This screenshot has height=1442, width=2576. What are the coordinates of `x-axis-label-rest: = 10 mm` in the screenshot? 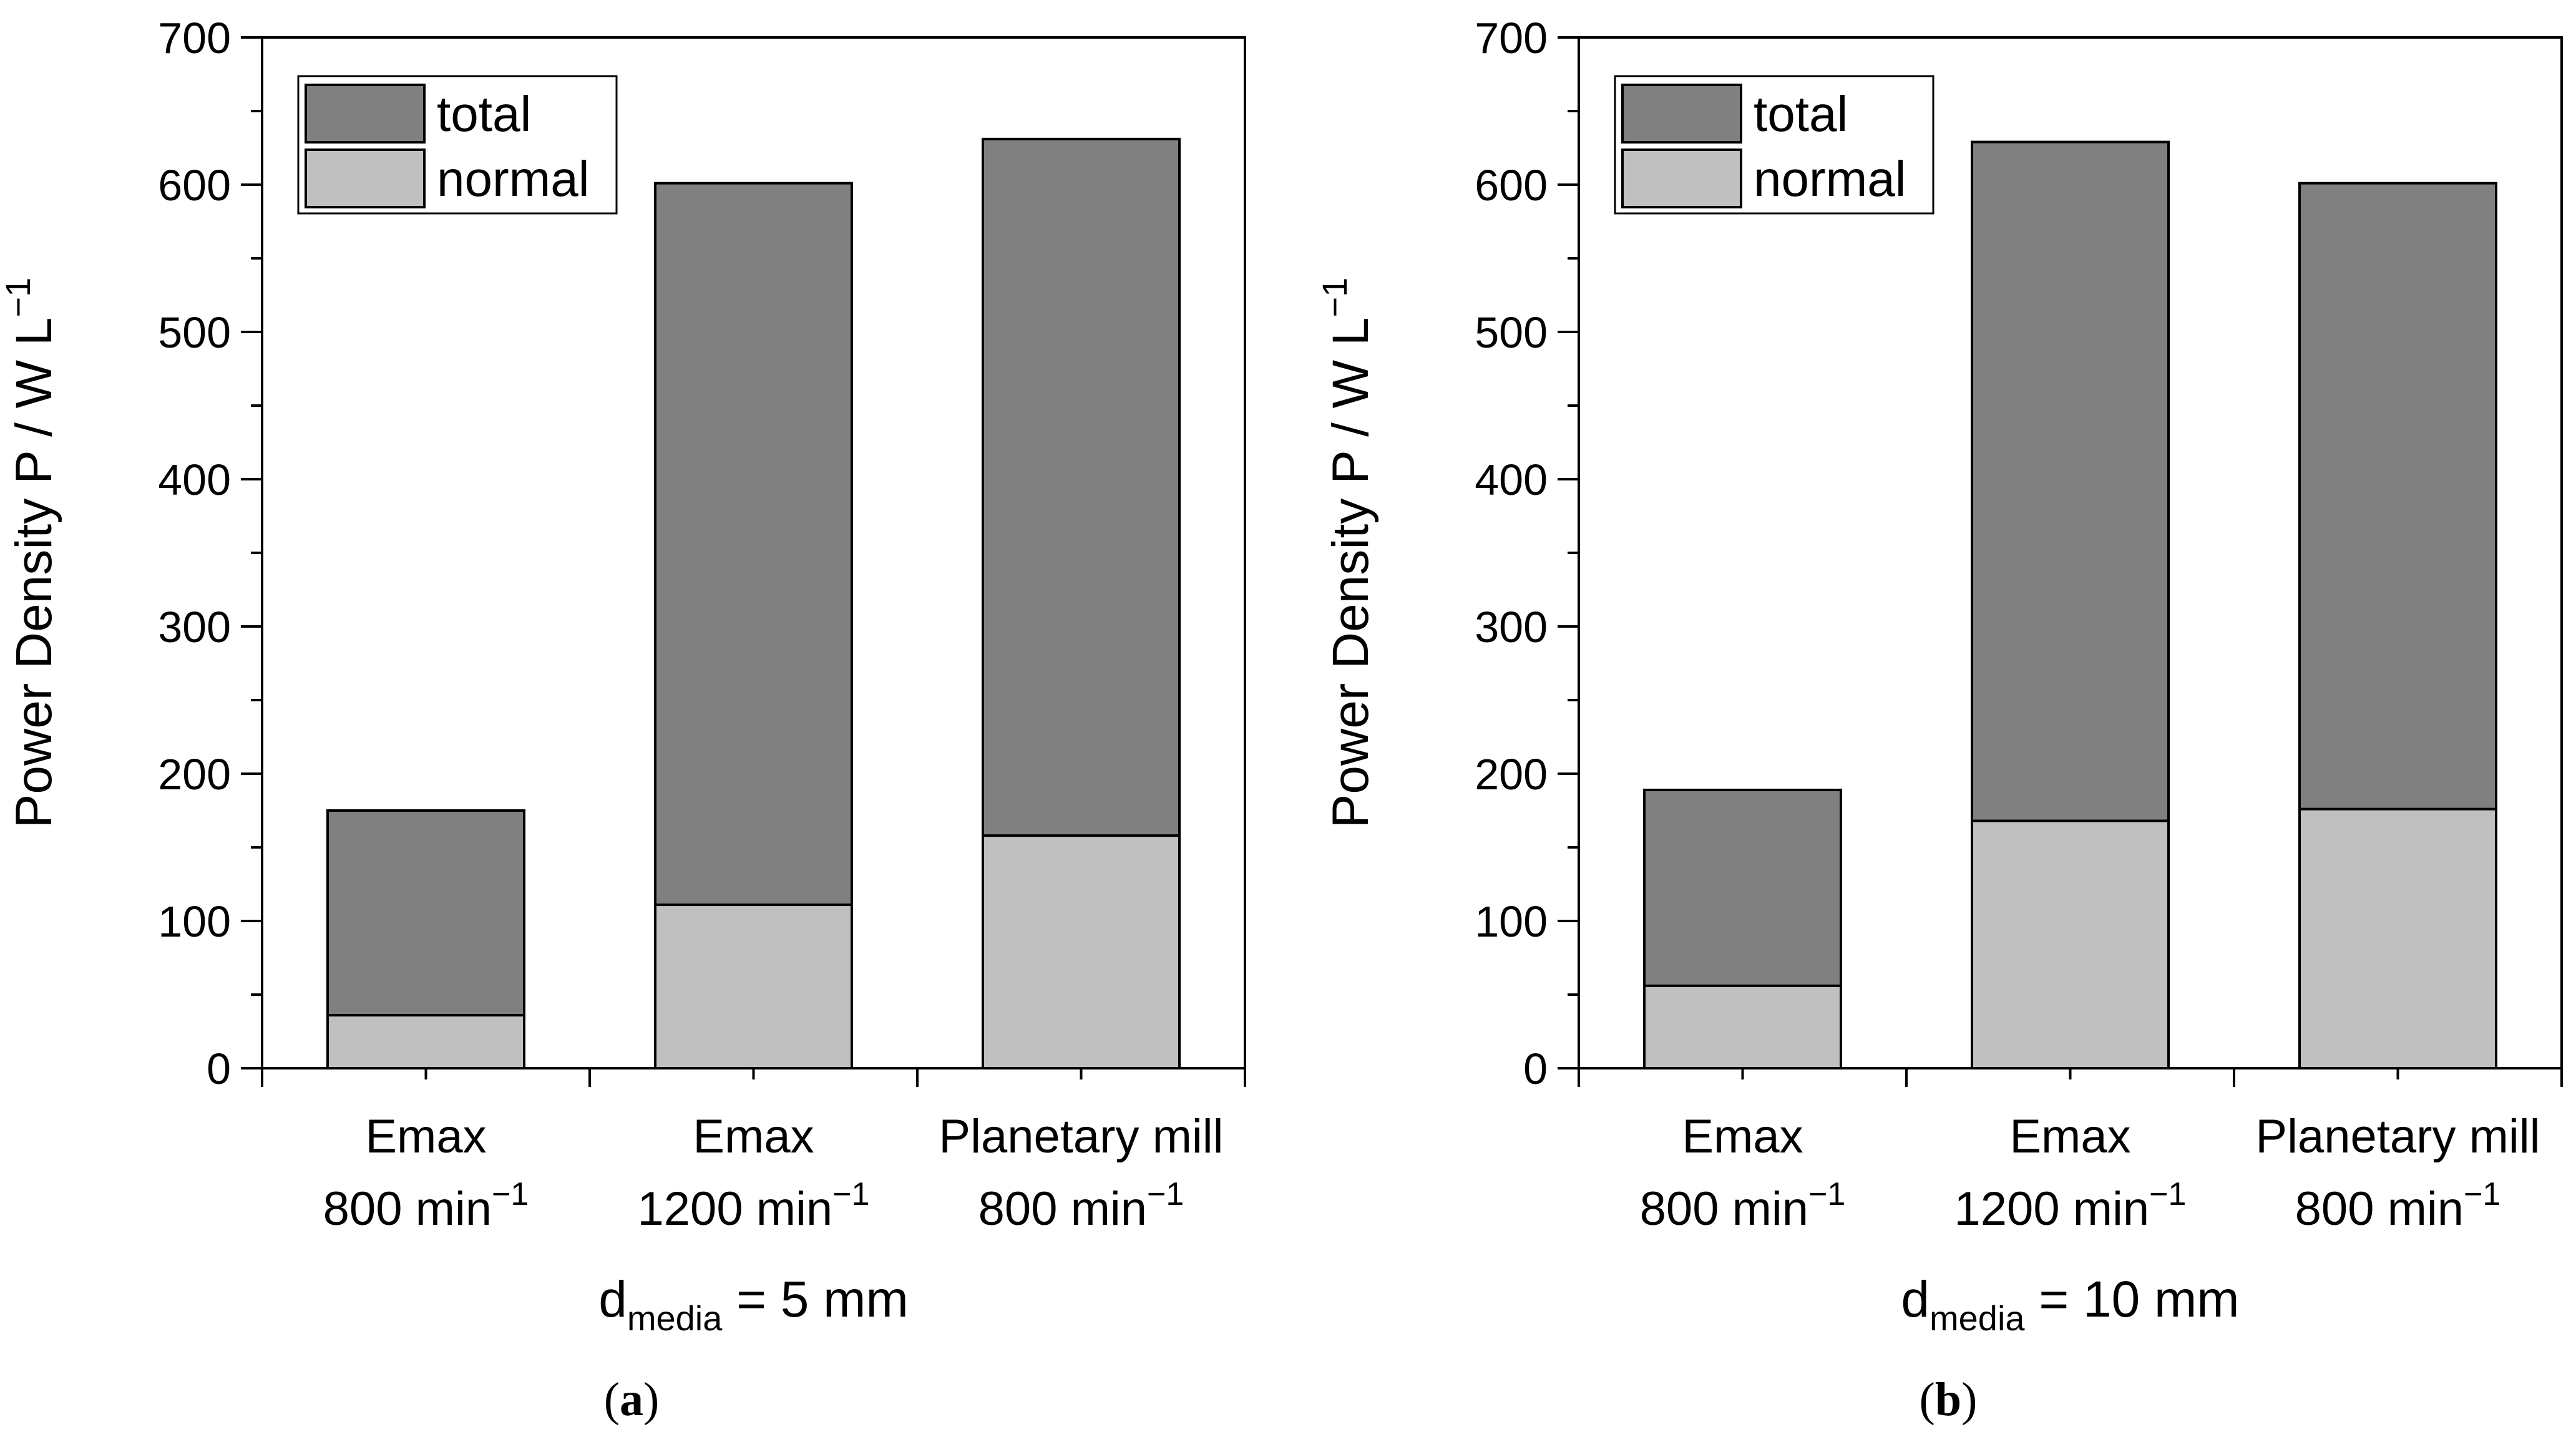 It's located at (2132, 1299).